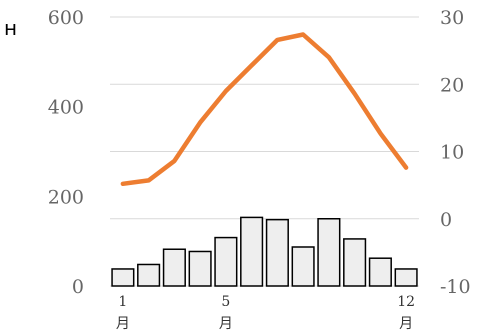  Describe the element at coordinates (452, 153) in the screenshot. I see `y-right-tick-2: 10` at that location.